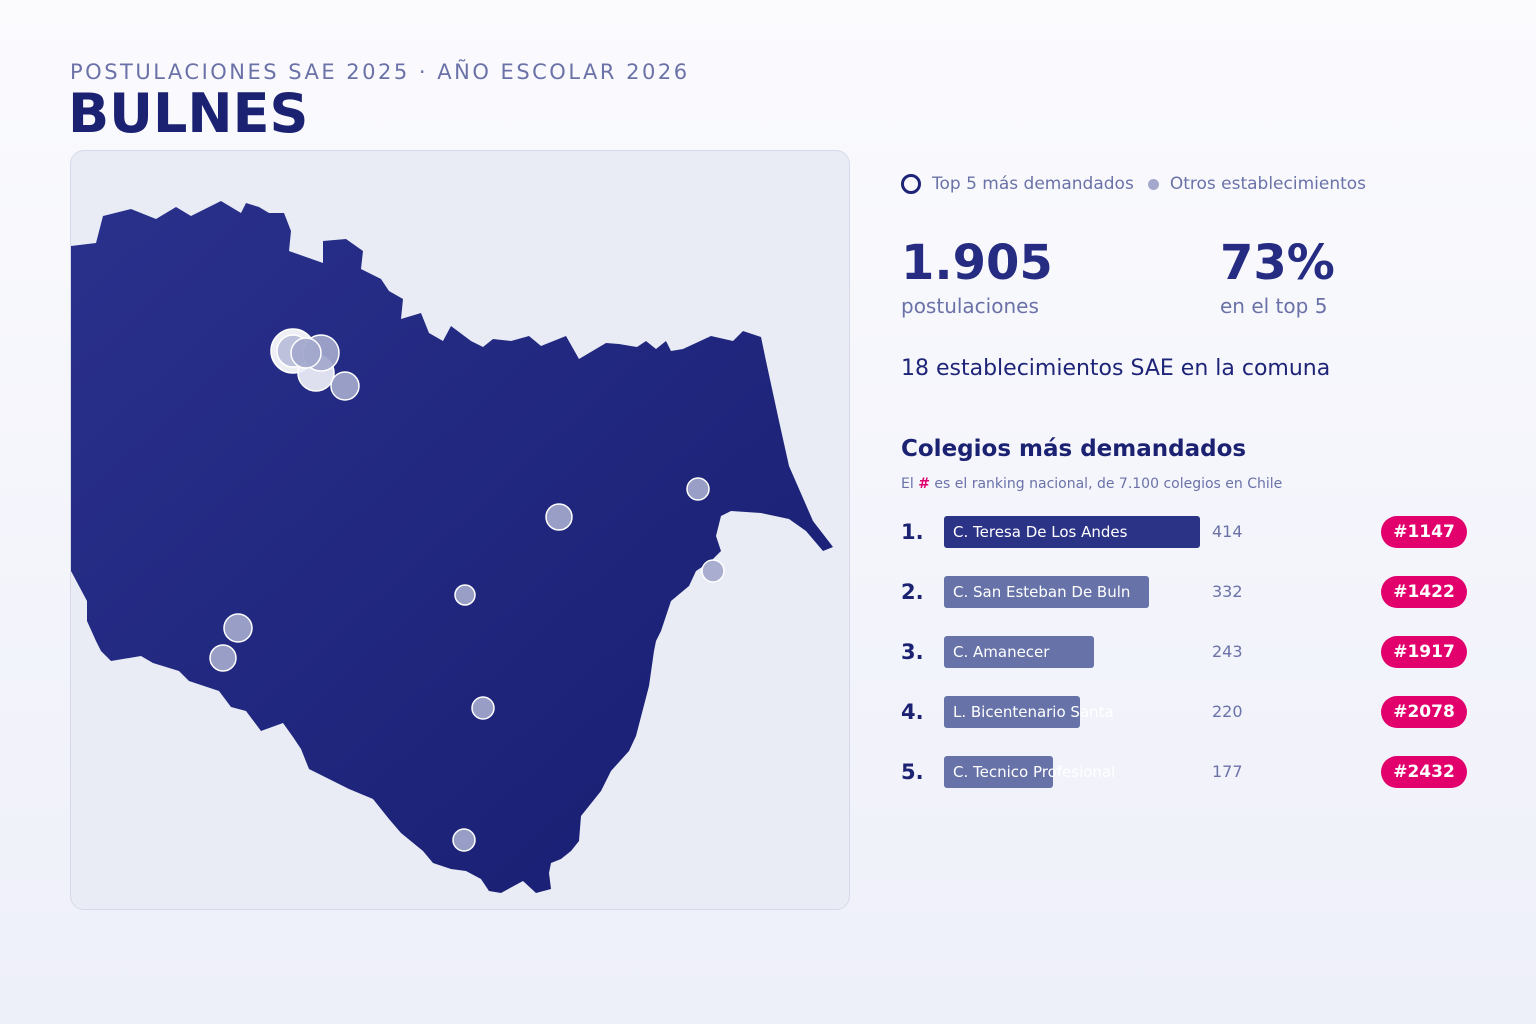 This screenshot has height=1024, width=1536. What do you see at coordinates (188, 113) in the screenshot?
I see `commune-title: BULNES` at bounding box center [188, 113].